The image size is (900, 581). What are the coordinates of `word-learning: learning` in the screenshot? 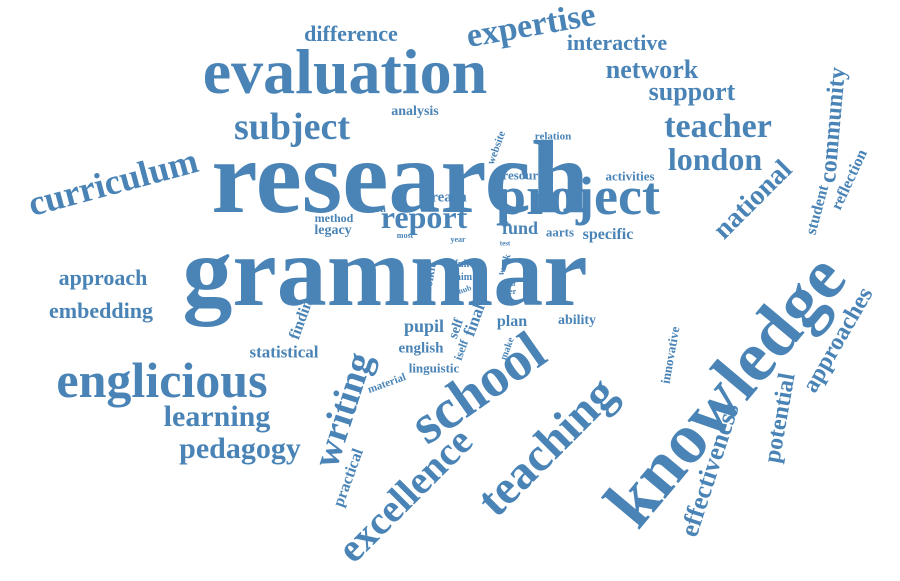 It's located at (217, 416).